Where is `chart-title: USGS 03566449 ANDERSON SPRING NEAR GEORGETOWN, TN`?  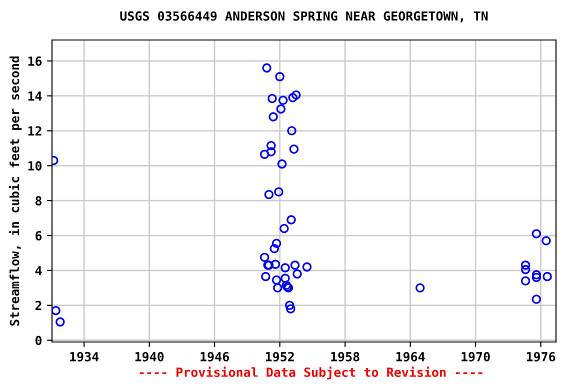
chart-title: USGS 03566449 ANDERSON SPRING NEAR GEORGETOWN, TN is located at coordinates (304, 16).